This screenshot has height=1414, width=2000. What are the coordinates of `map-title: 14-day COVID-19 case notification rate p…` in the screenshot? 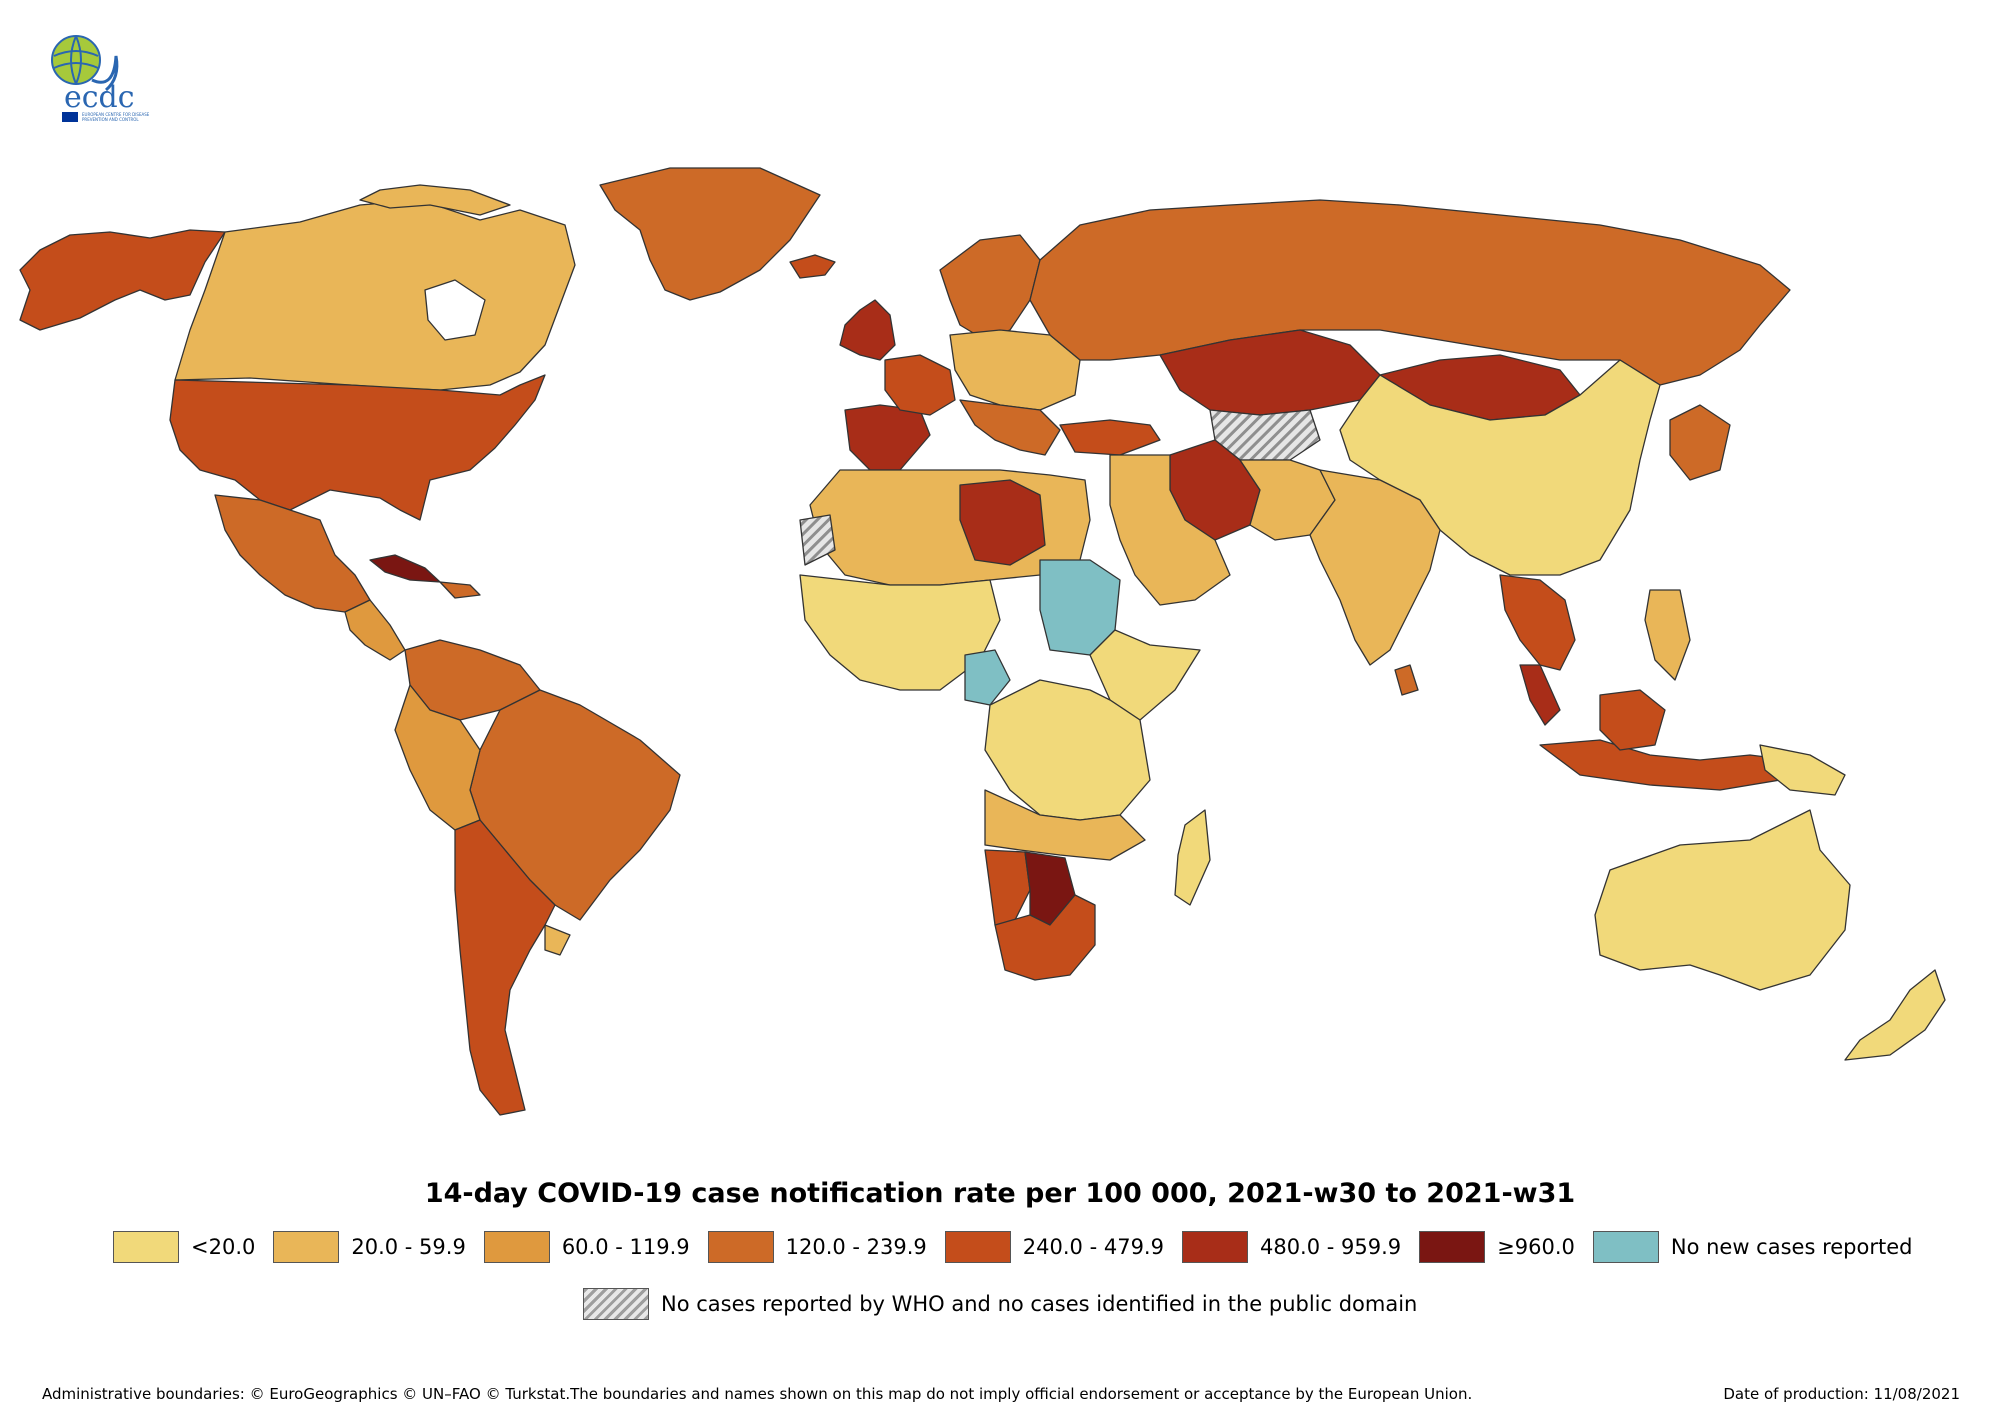 It's located at (1000, 1193).